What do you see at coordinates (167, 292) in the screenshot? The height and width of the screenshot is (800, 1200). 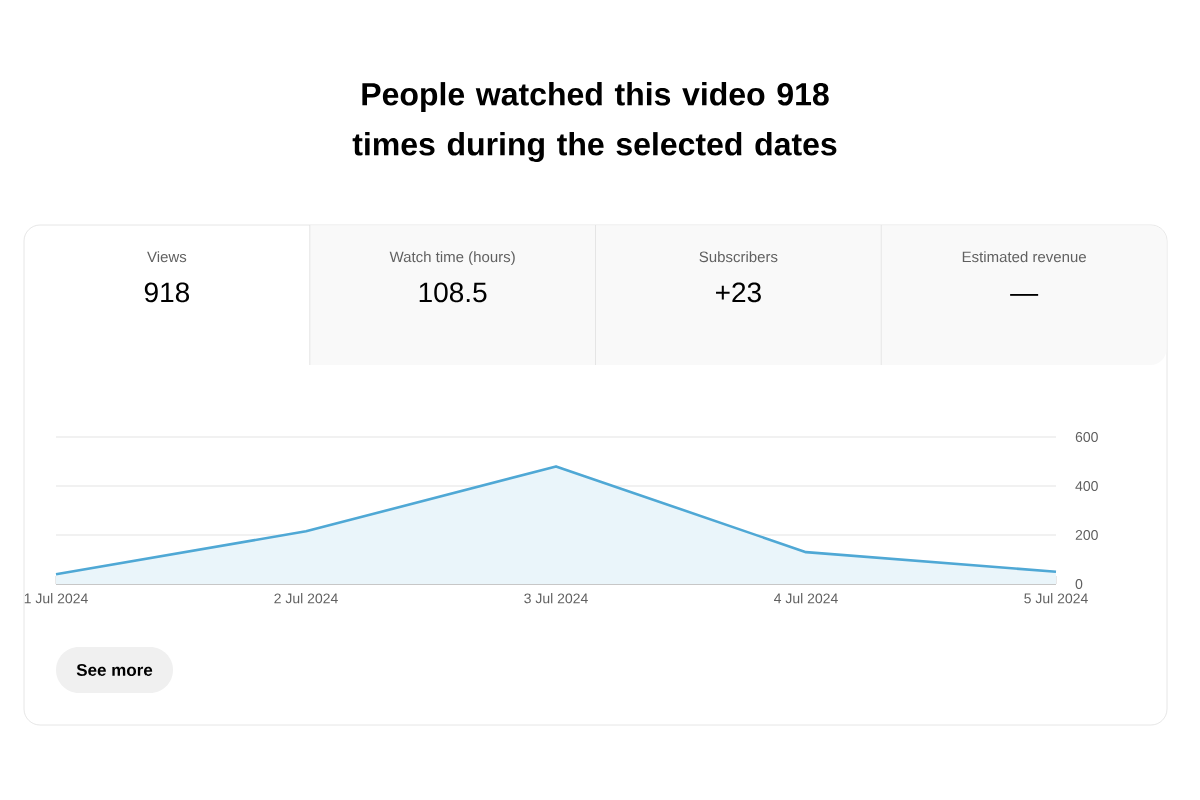 I see `text: 918` at bounding box center [167, 292].